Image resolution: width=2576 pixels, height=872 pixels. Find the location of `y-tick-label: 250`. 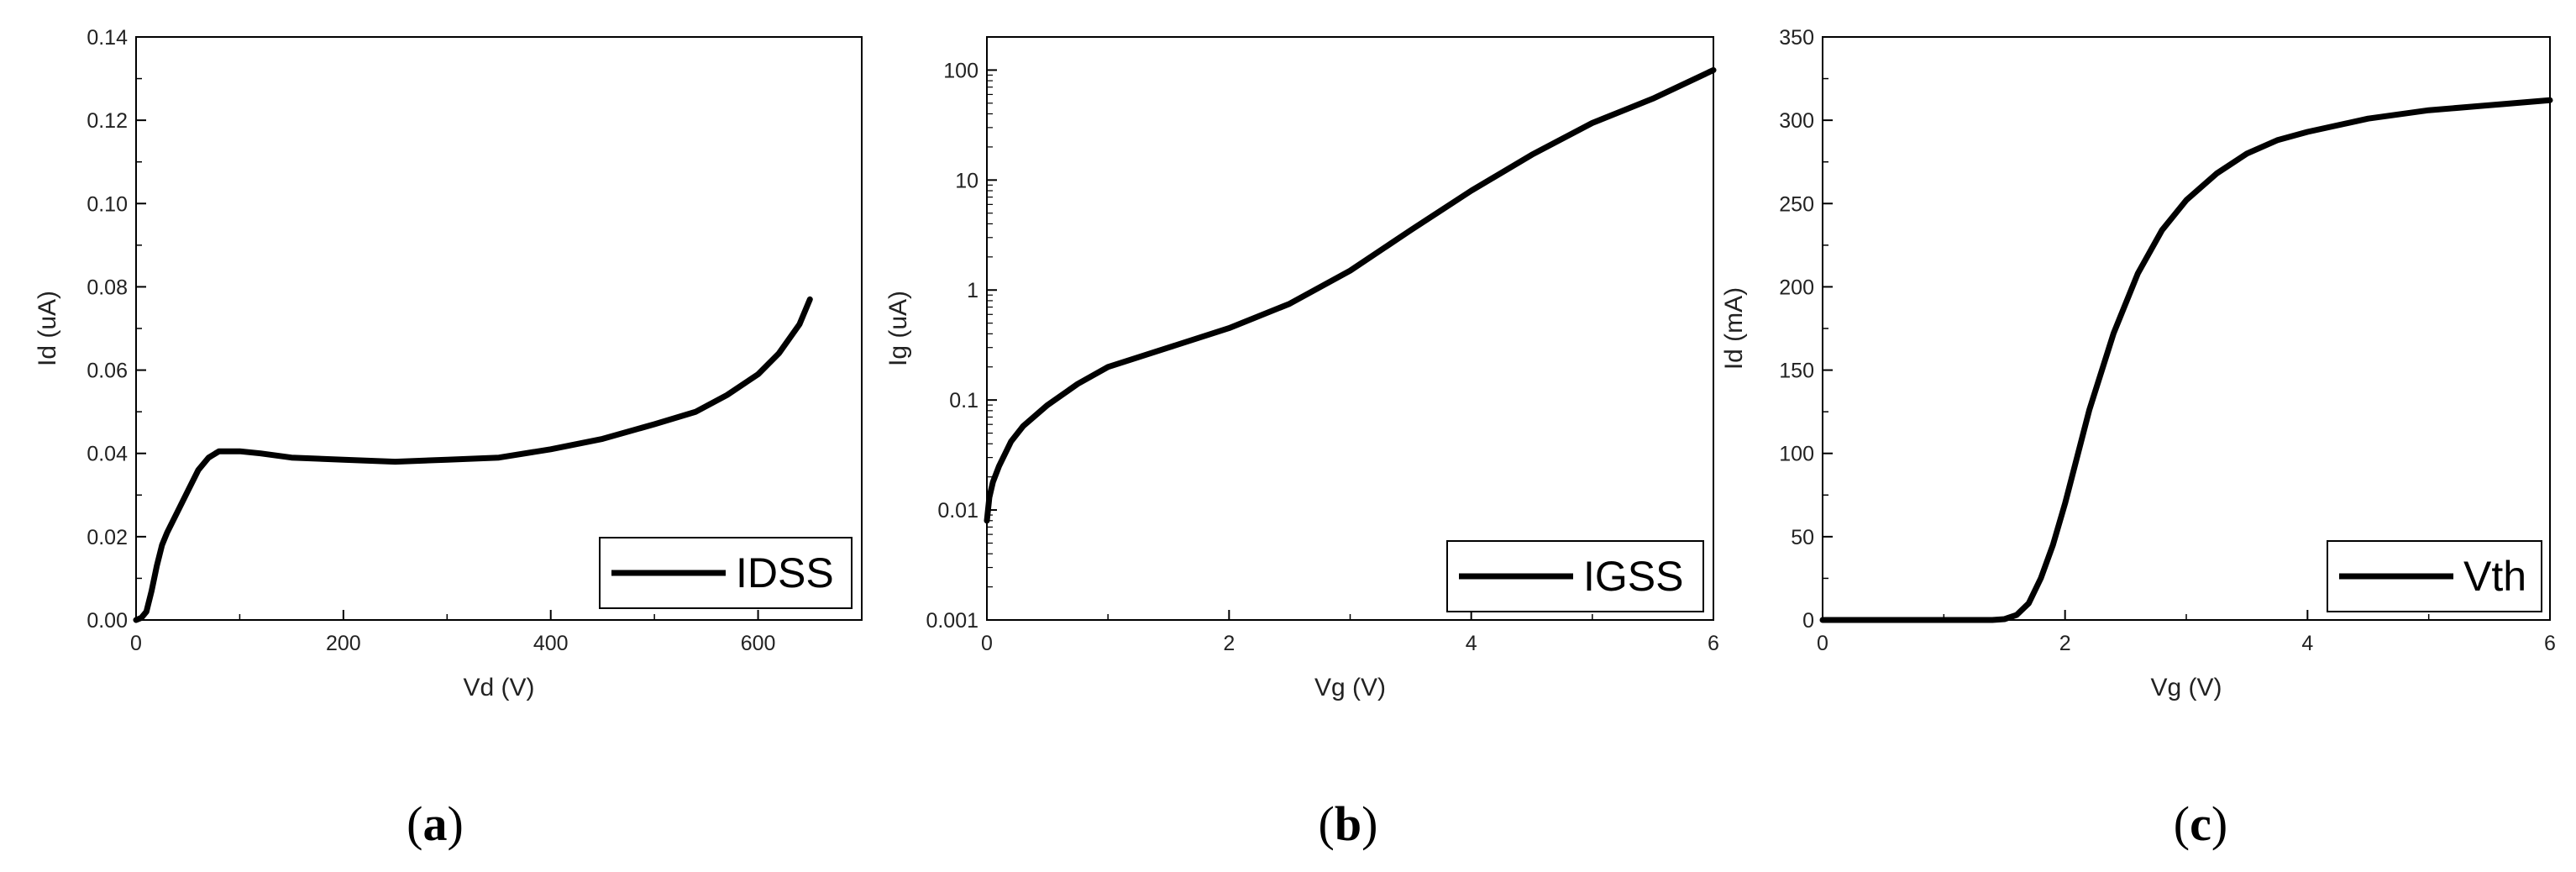

y-tick-label: 250 is located at coordinates (1796, 204).